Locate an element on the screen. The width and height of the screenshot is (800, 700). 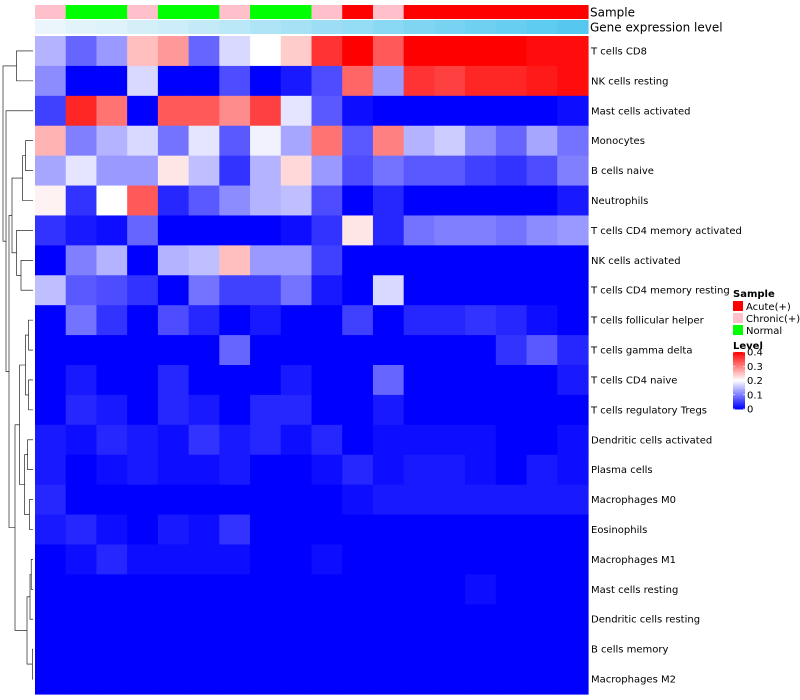
heatmap-cell-r11-c5 is located at coordinates (204, 380).